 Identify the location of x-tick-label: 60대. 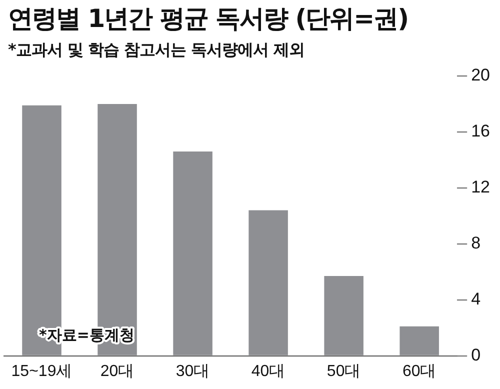
(419, 371).